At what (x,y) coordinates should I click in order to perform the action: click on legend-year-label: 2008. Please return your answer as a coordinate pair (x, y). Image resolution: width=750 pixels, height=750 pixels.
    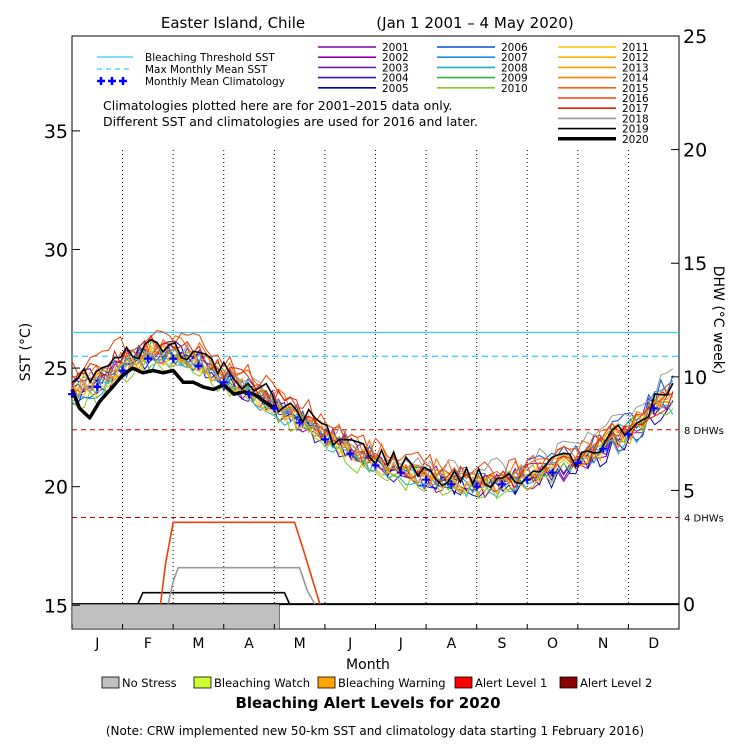
    Looking at the image, I should click on (514, 68).